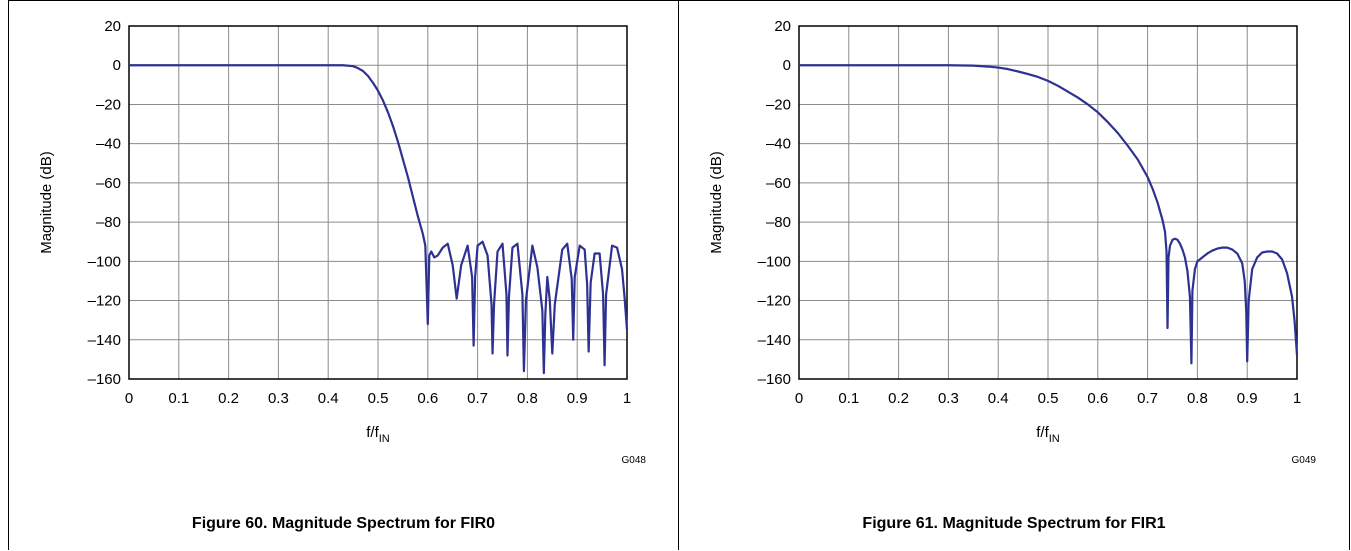 This screenshot has height=551, width=1351. Describe the element at coordinates (343, 523) in the screenshot. I see `figure-caption: Figure 60. Magnitude Spectrum for FIR0` at that location.